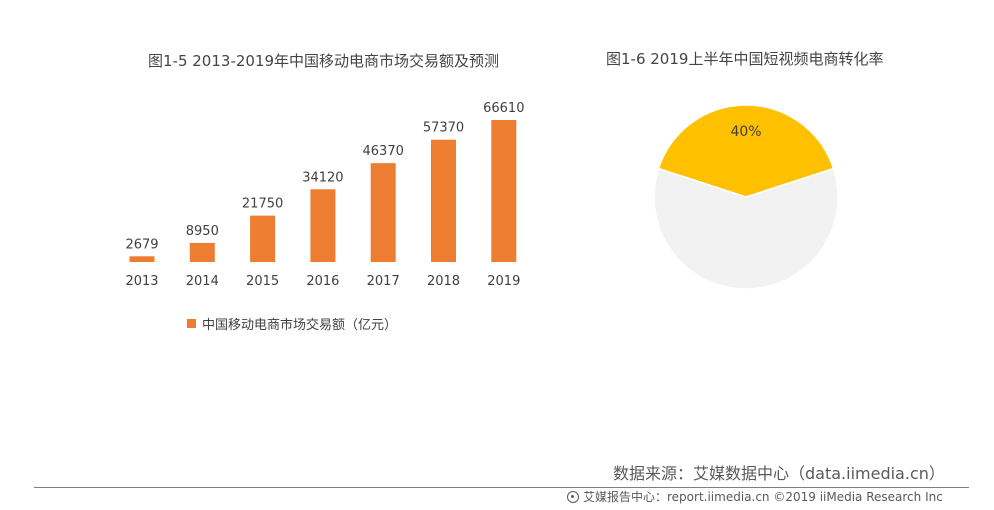  I want to click on x-tick-2017: 2017, so click(383, 281).